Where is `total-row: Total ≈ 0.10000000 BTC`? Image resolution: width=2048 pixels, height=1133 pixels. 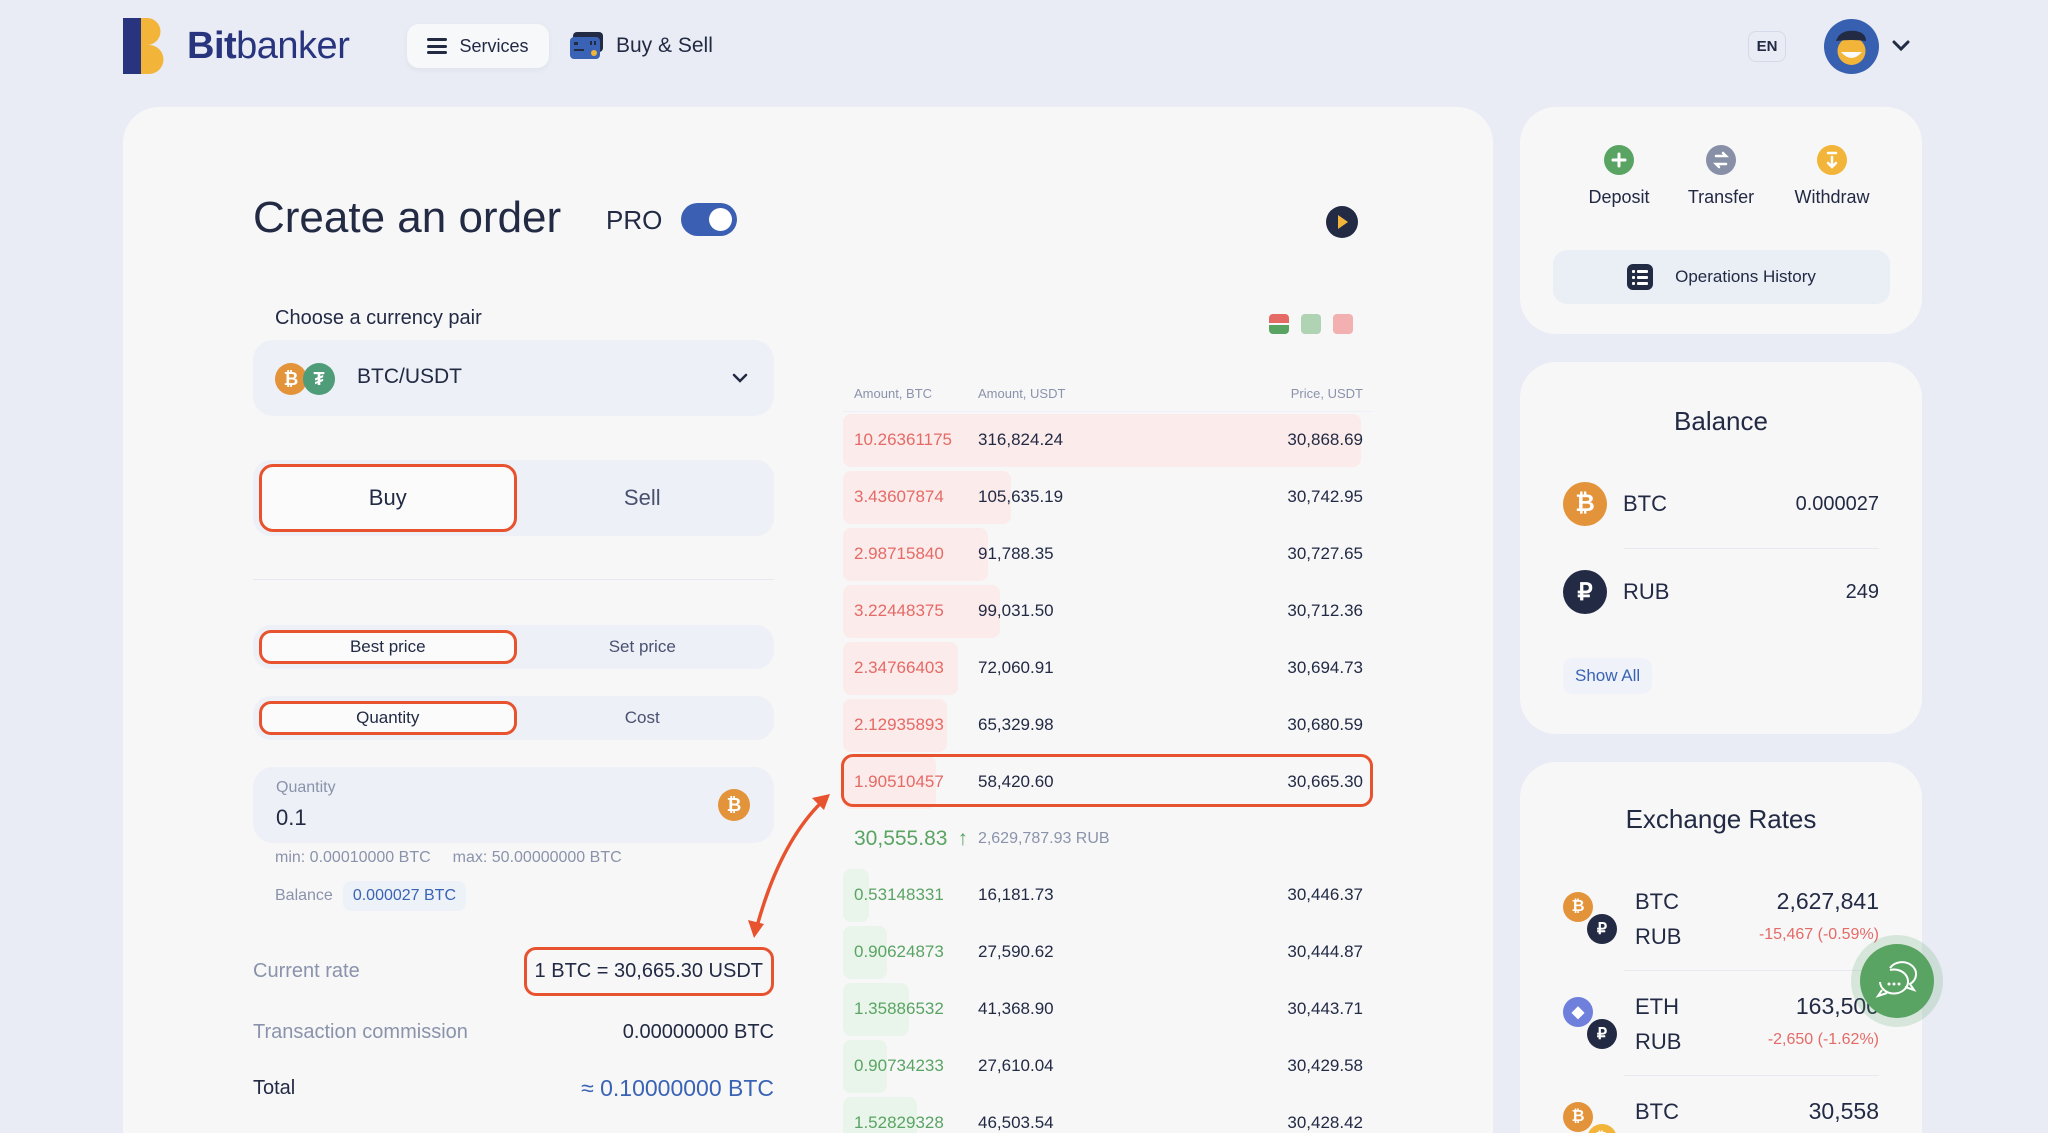 total-row: Total ≈ 0.10000000 BTC is located at coordinates (513, 1088).